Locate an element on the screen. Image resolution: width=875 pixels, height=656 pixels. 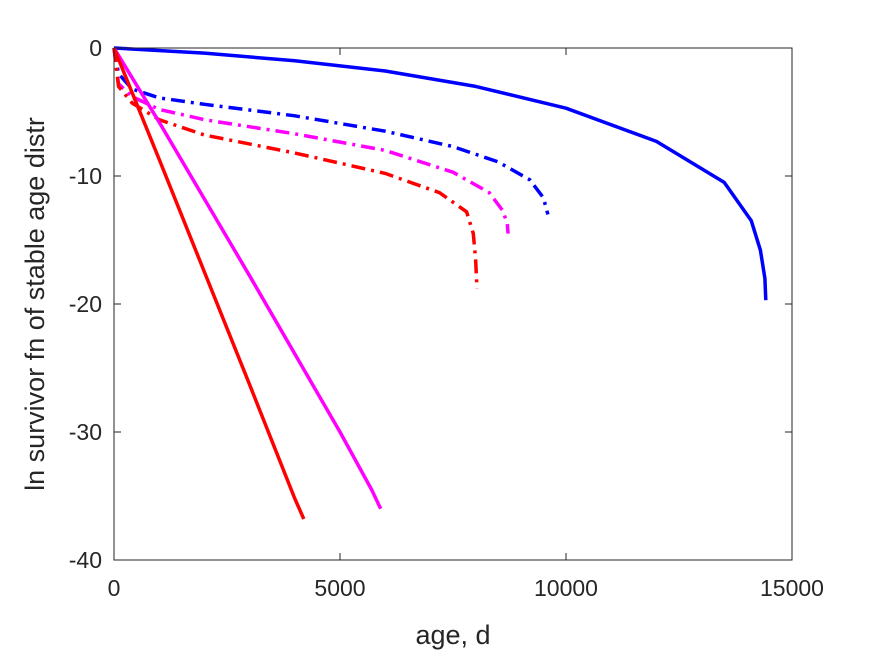
y-tick-label: -30 is located at coordinates (85, 432).